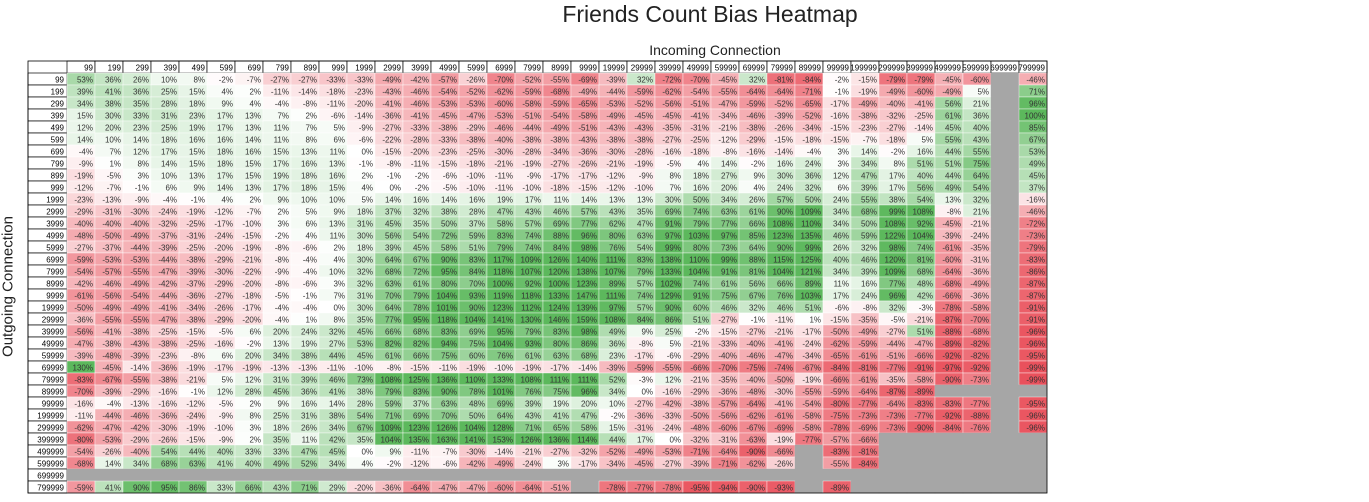  I want to click on cell-value-label: 25%, so click(169, 128).